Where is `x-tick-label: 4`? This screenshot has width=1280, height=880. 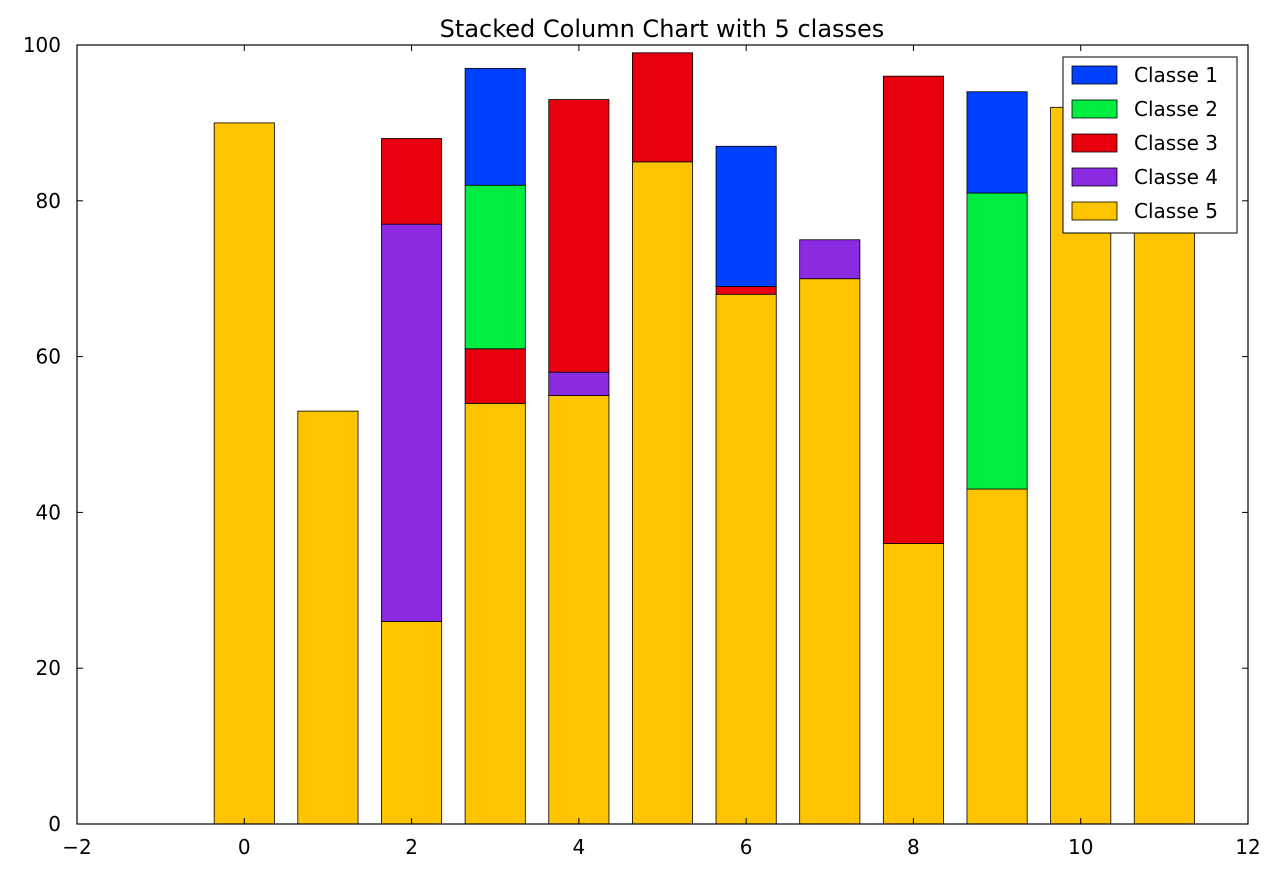
x-tick-label: 4 is located at coordinates (578, 847).